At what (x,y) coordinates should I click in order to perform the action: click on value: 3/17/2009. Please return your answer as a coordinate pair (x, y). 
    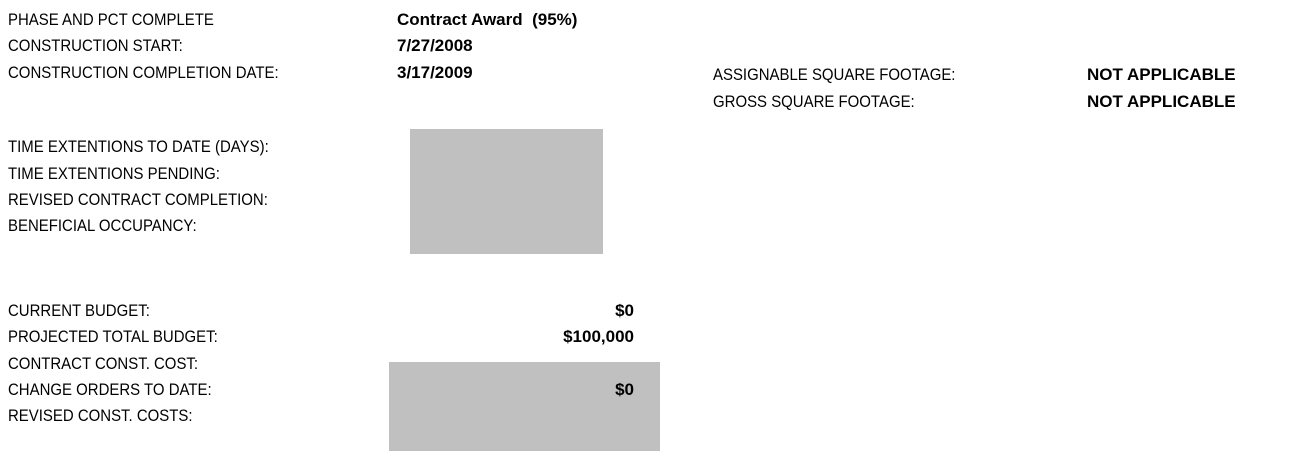
    Looking at the image, I should click on (435, 72).